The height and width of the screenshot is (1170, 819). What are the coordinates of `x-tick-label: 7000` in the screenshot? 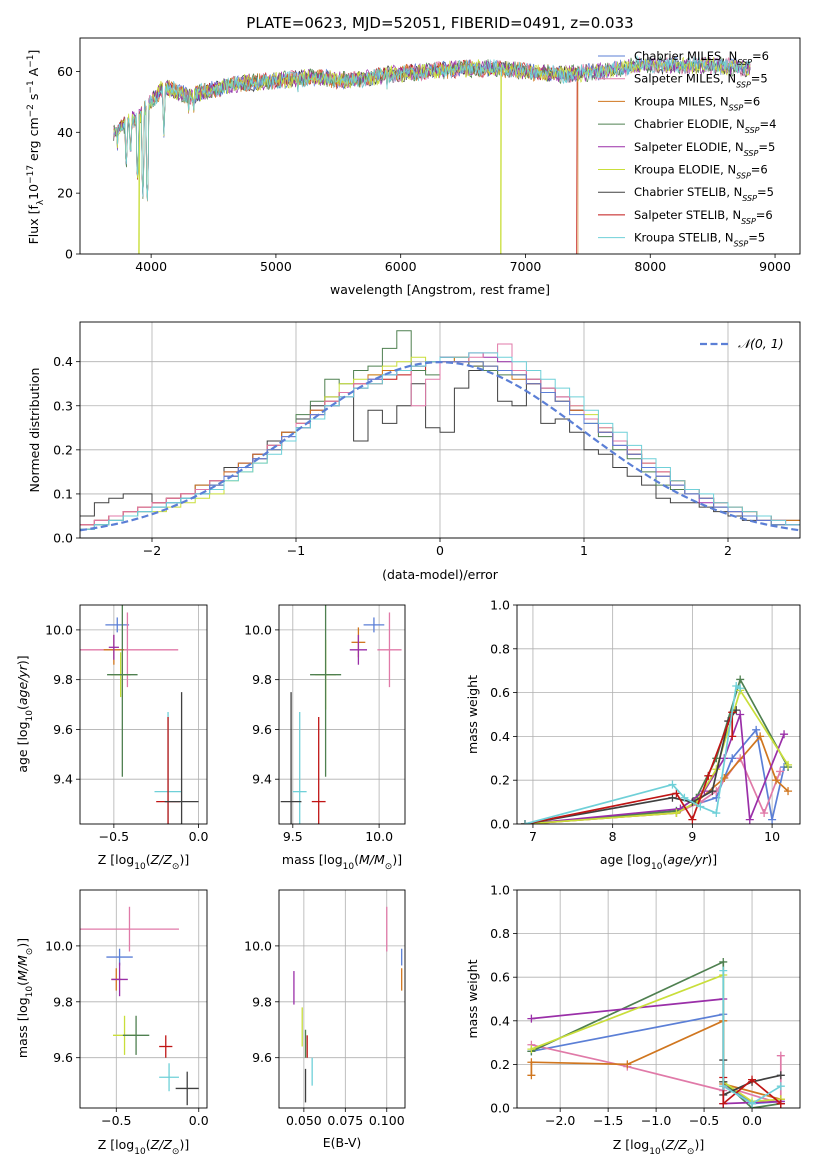 It's located at (526, 266).